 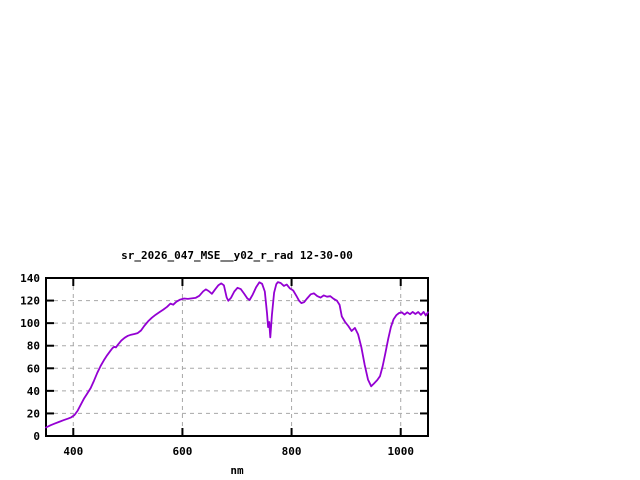 What do you see at coordinates (33, 368) in the screenshot?
I see `y-tick-label: 60` at bounding box center [33, 368].